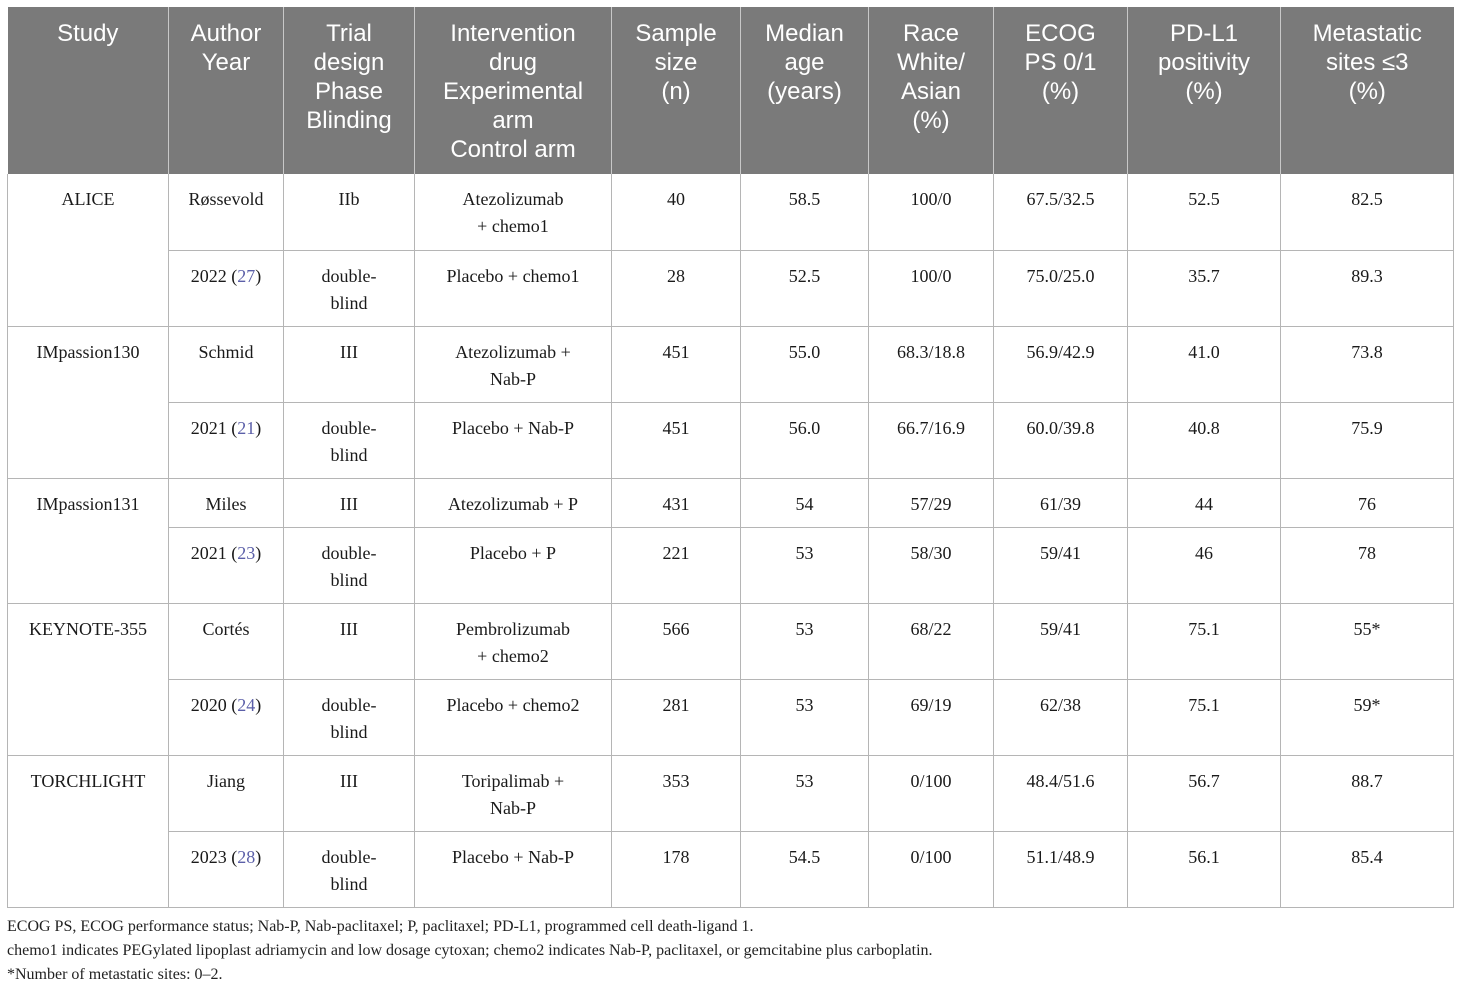 This screenshot has height=990, width=1460. I want to click on reference-link: 23, so click(246, 552).